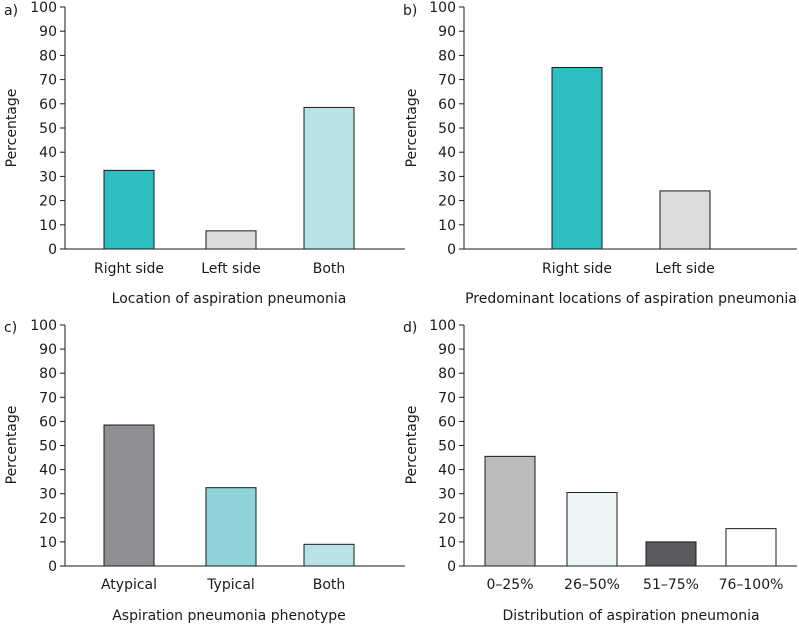 This screenshot has height=626, width=799. What do you see at coordinates (10, 328) in the screenshot?
I see `panel-label: c)` at bounding box center [10, 328].